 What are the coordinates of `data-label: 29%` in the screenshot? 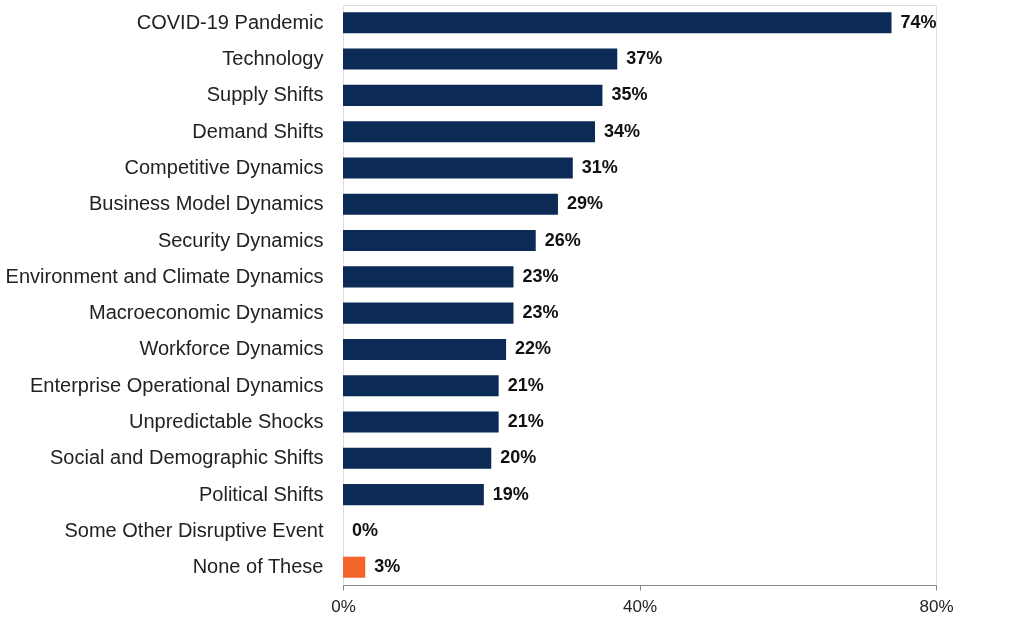 It's located at (584, 203).